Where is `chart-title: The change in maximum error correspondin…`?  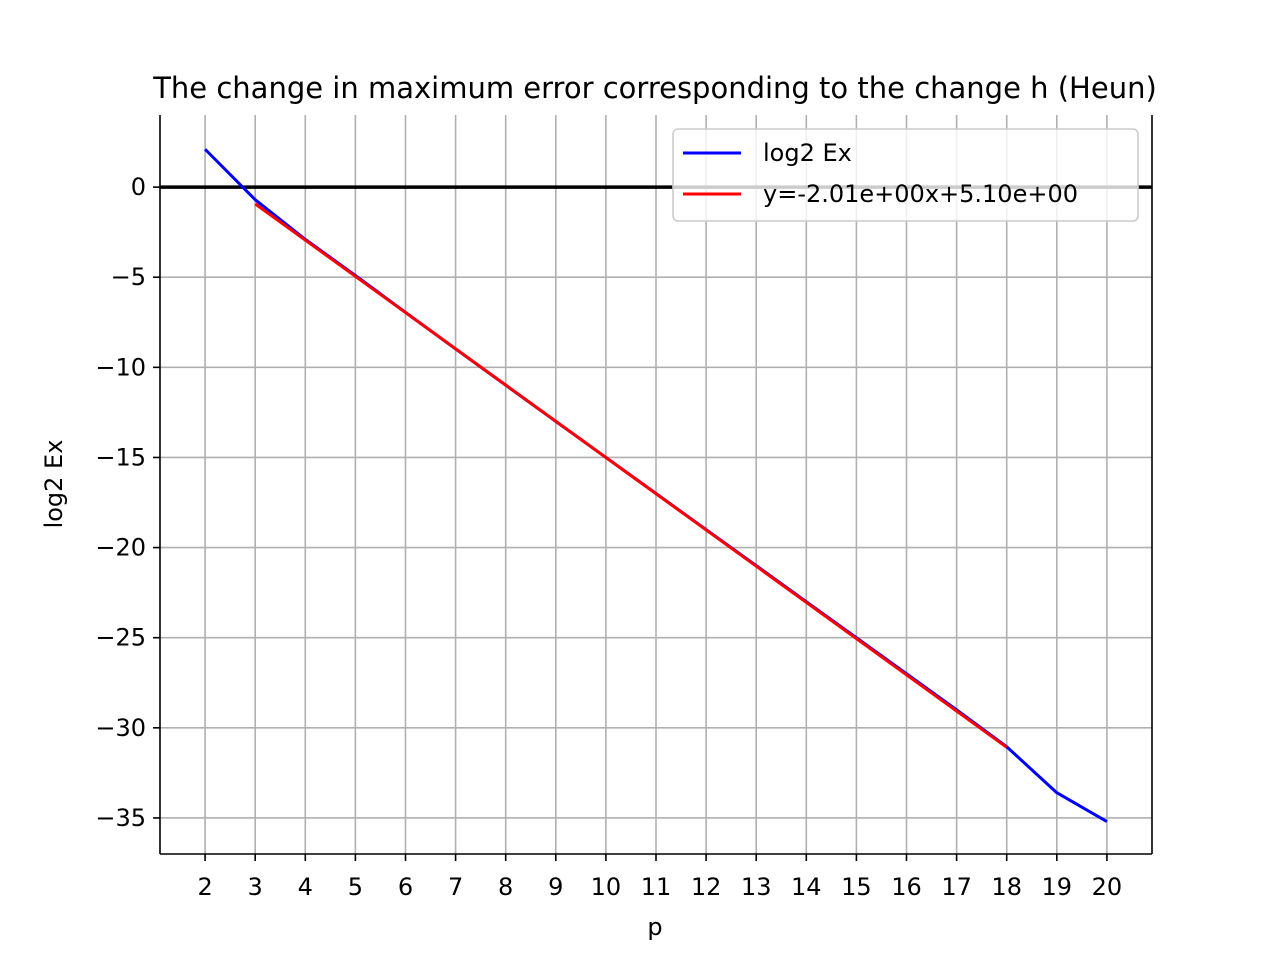
chart-title: The change in maximum error correspondin… is located at coordinates (654, 88).